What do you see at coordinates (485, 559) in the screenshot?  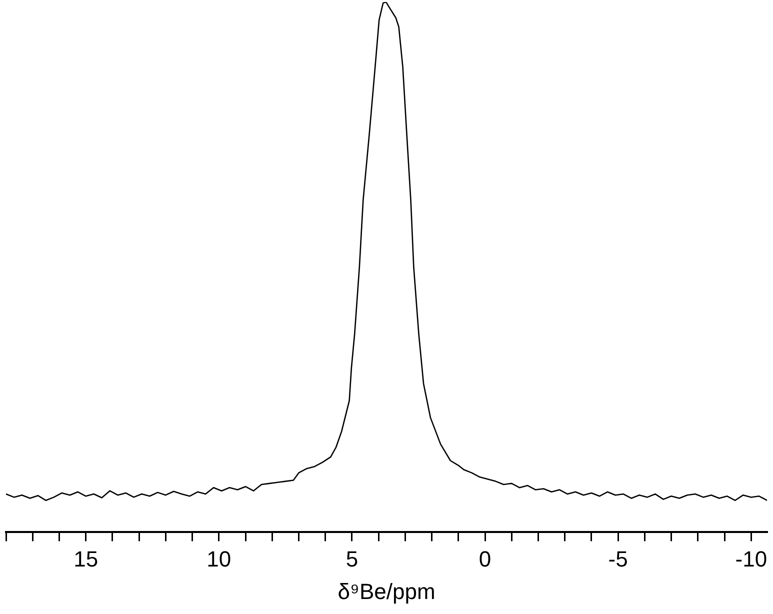 I see `x-tick-label: 0` at bounding box center [485, 559].